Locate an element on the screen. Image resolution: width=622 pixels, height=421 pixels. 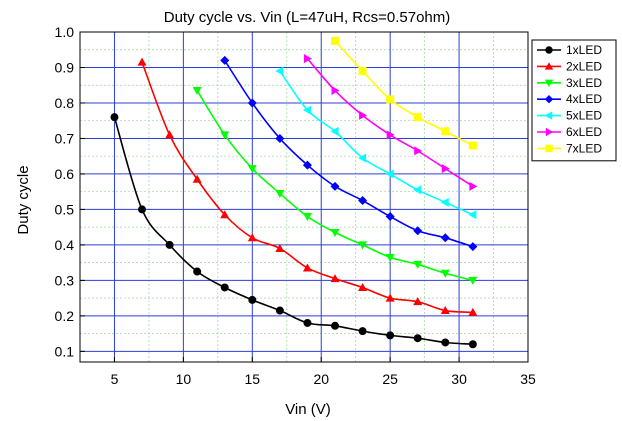
y-tick-label: 0.3 is located at coordinates (65, 280).